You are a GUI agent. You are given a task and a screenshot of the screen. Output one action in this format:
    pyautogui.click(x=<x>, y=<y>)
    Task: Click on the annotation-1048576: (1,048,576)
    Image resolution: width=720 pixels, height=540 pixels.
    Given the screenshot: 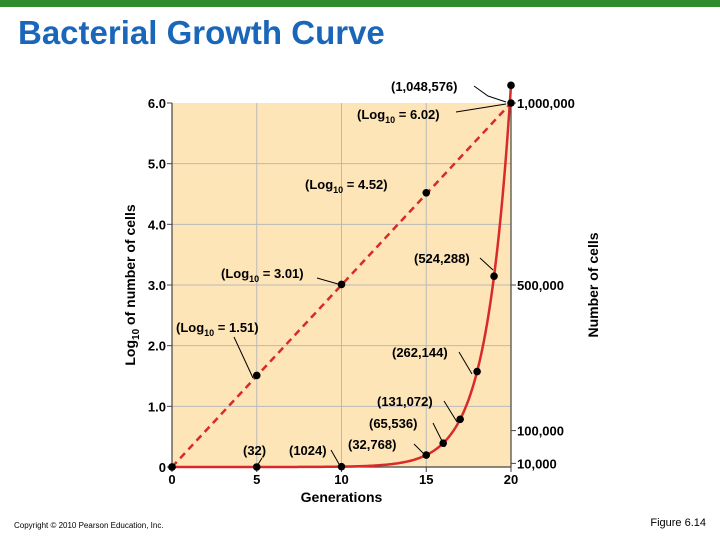 What is the action you would take?
    pyautogui.click(x=424, y=86)
    